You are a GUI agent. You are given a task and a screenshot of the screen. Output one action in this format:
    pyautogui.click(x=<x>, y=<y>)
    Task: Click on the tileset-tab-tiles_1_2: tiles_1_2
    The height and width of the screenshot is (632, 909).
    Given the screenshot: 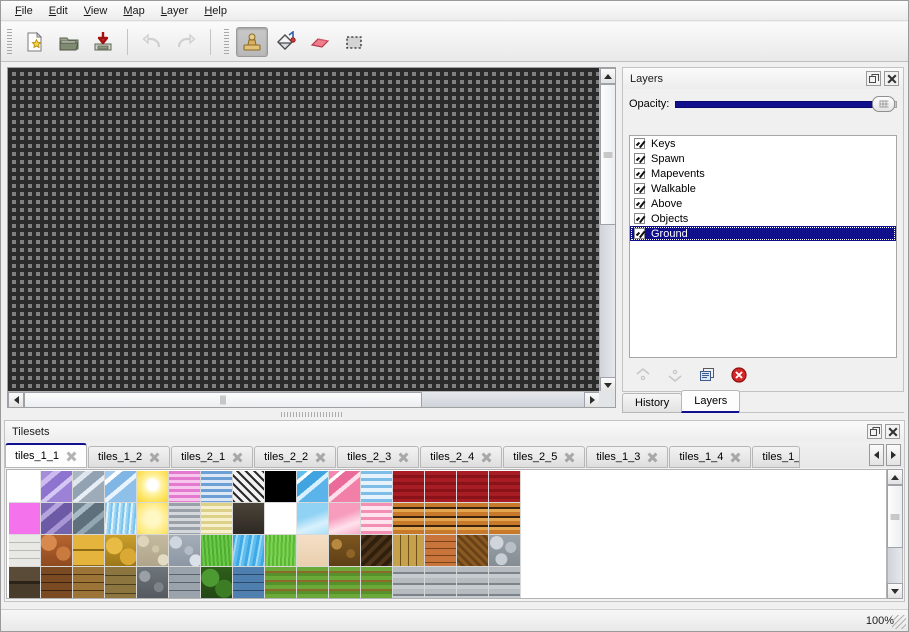 What is the action you would take?
    pyautogui.click(x=129, y=457)
    